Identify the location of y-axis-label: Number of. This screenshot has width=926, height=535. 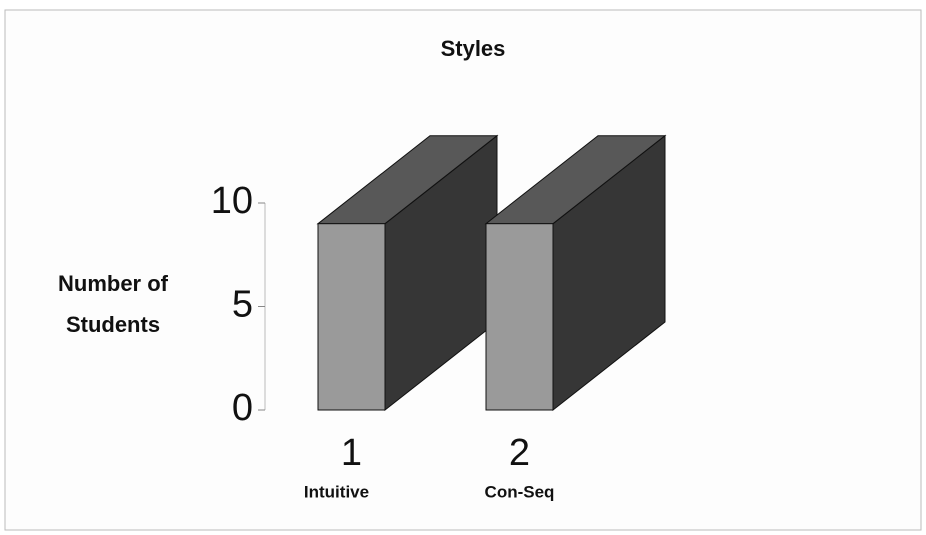
(113, 283).